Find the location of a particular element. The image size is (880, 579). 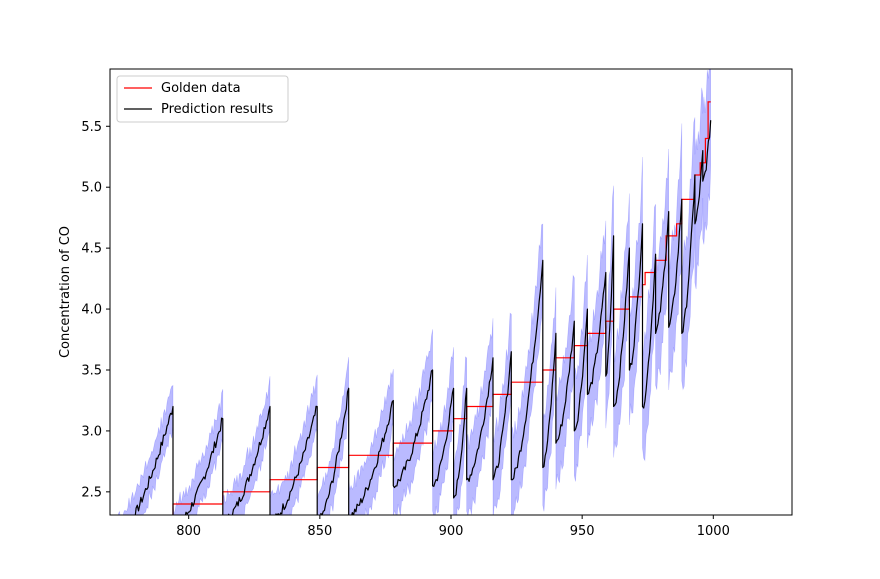

legend-box is located at coordinates (202, 99).